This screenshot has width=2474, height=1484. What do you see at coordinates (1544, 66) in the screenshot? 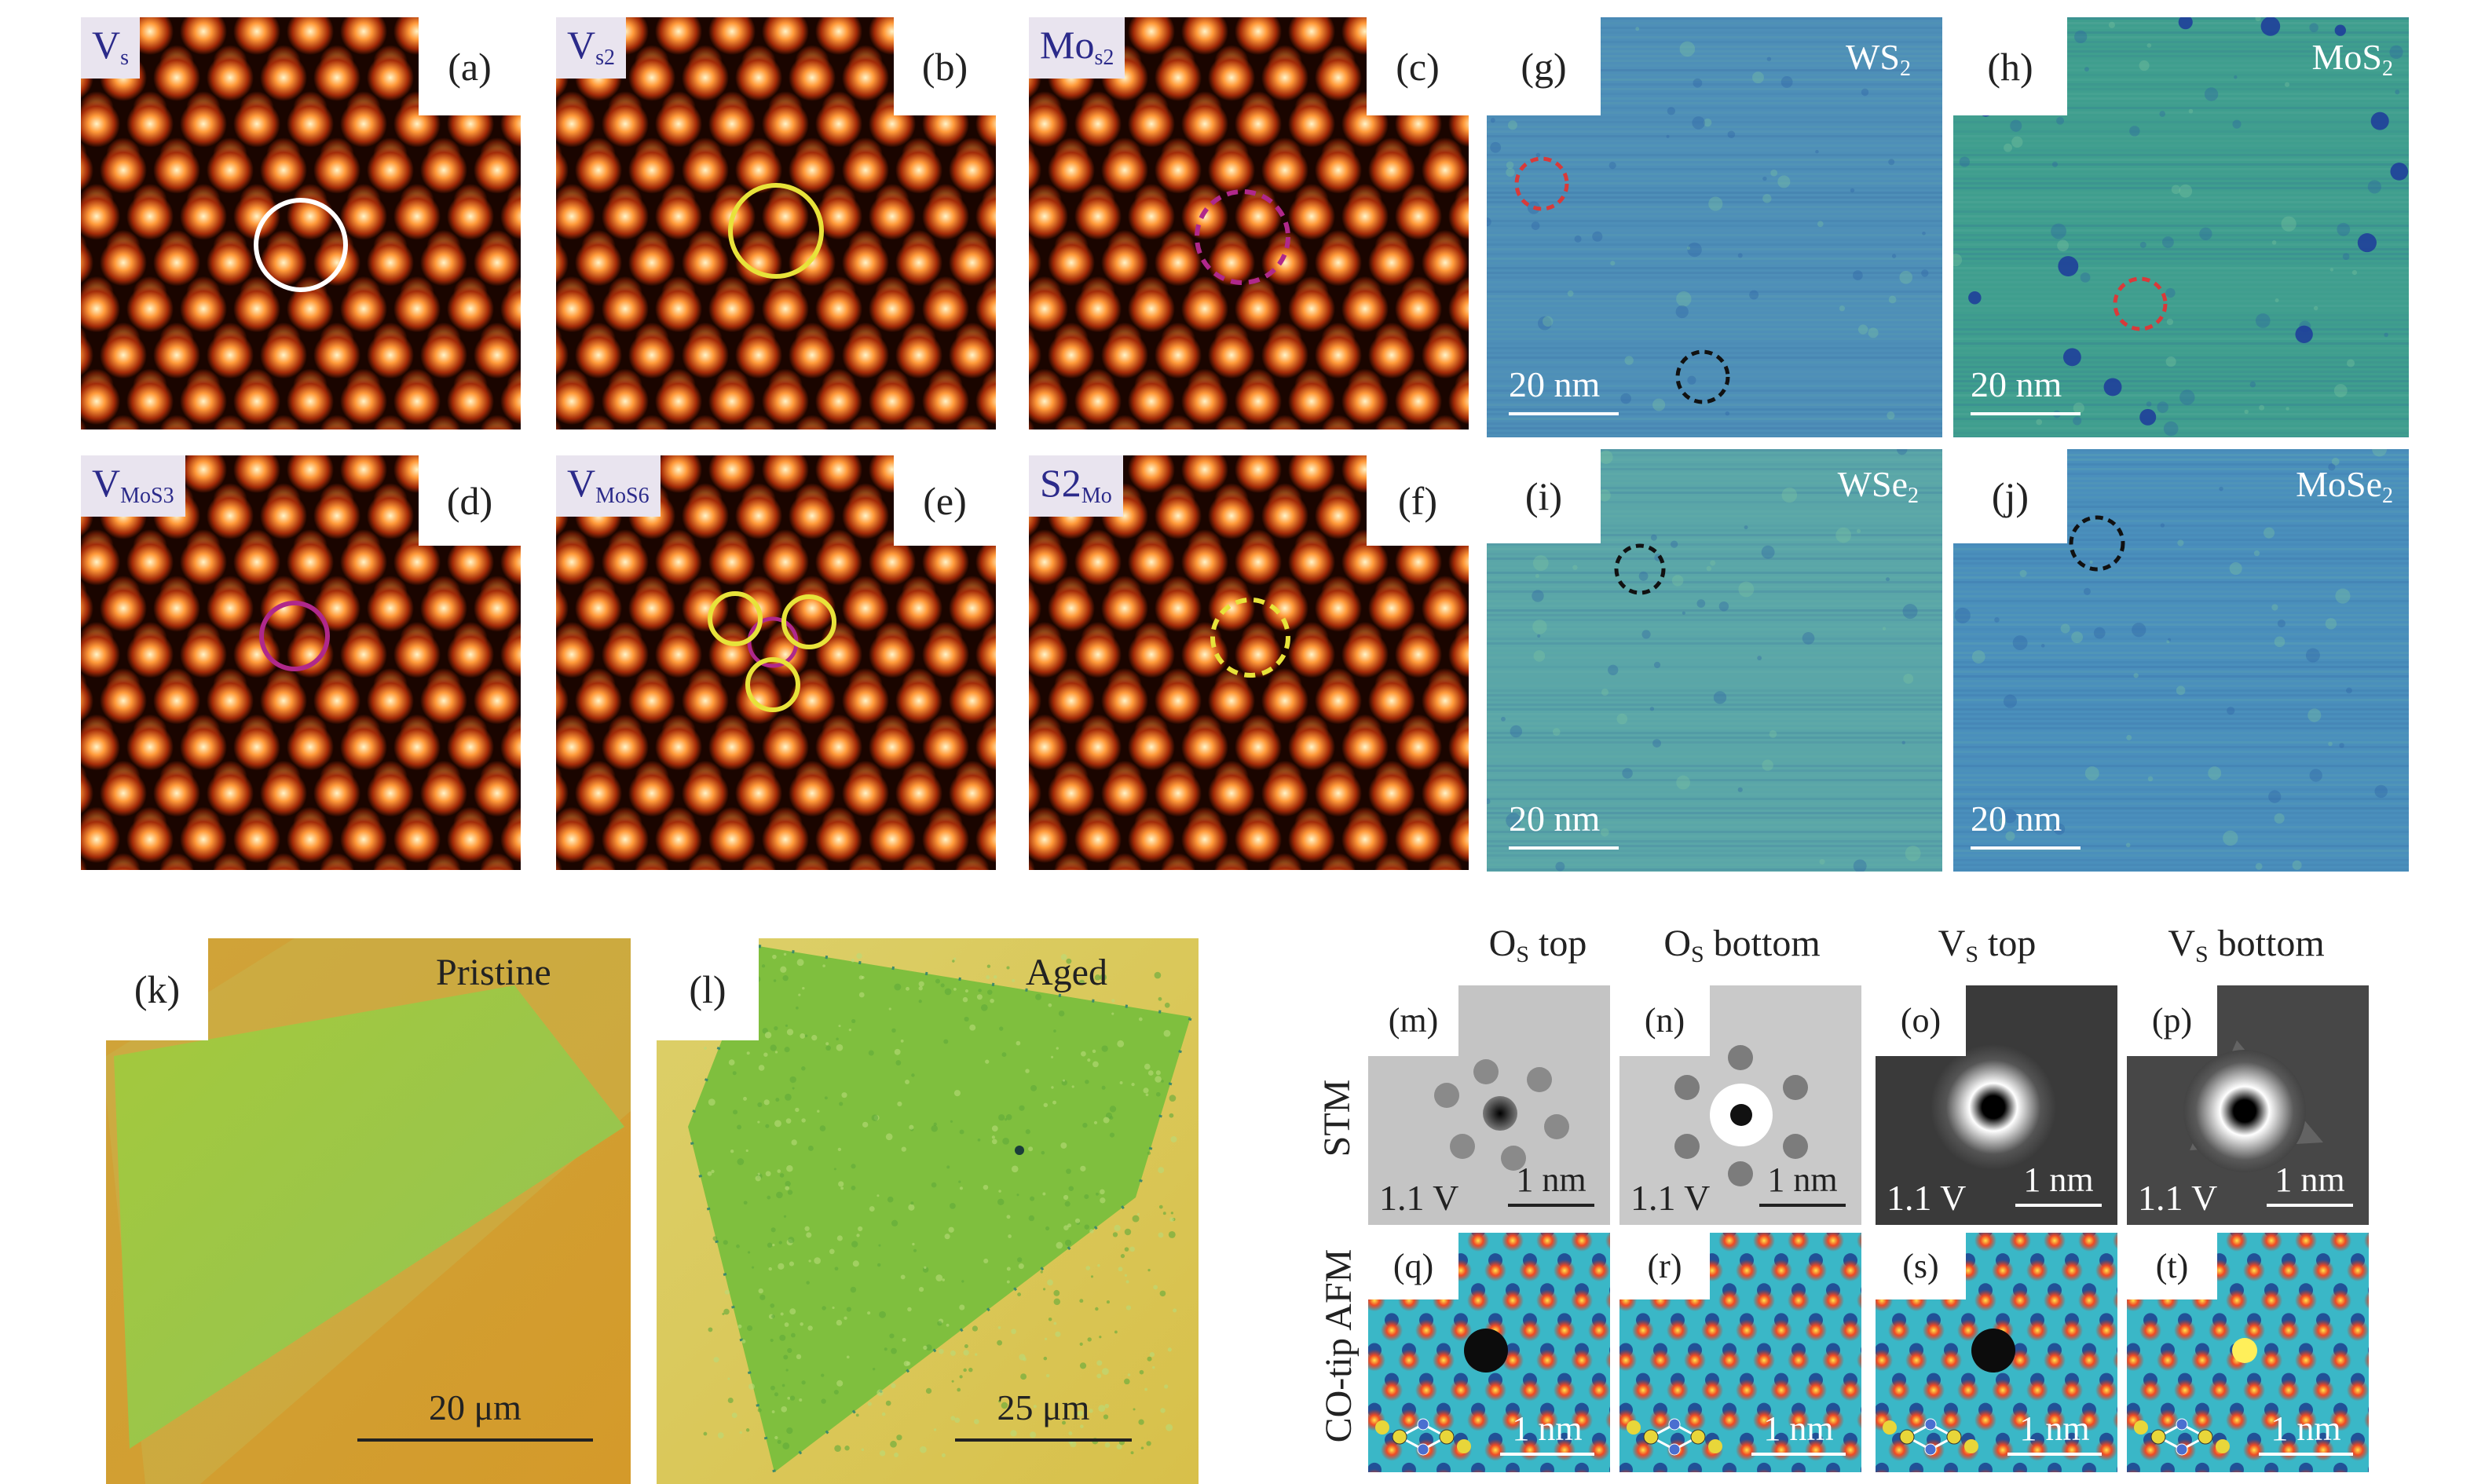
I see `panel-tag-g: (g)` at bounding box center [1544, 66].